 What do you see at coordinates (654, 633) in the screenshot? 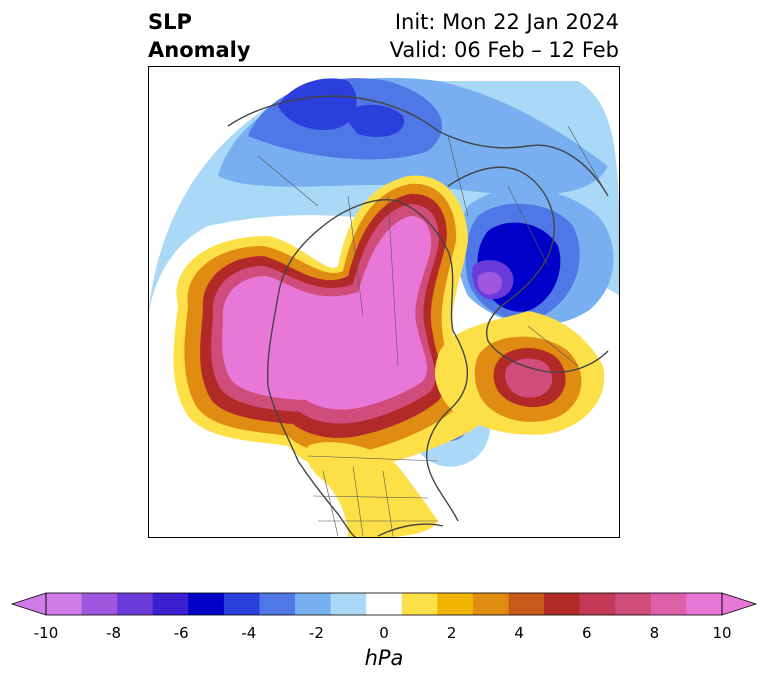
I see `colorbar-tick-label: 8` at bounding box center [654, 633].